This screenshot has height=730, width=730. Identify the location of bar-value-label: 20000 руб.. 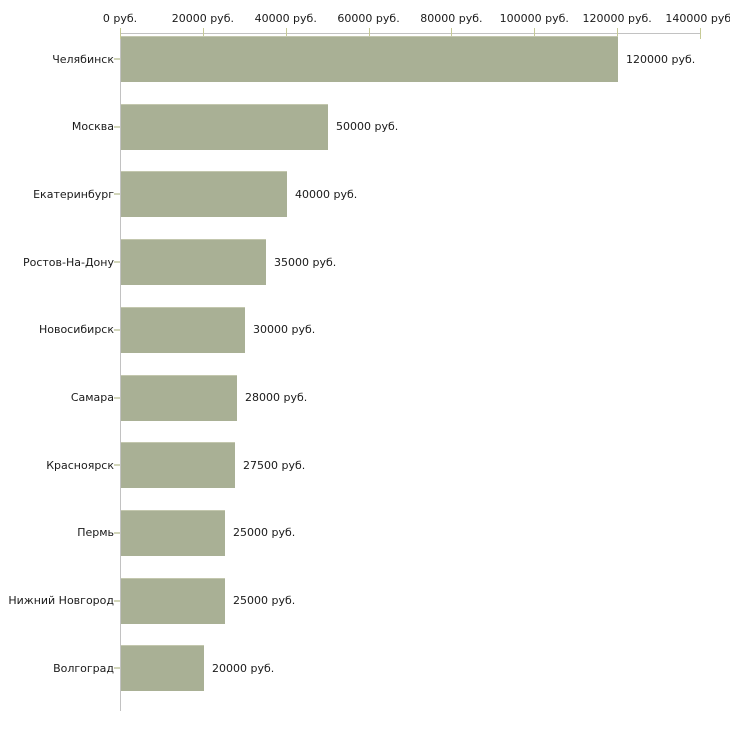
(243, 668).